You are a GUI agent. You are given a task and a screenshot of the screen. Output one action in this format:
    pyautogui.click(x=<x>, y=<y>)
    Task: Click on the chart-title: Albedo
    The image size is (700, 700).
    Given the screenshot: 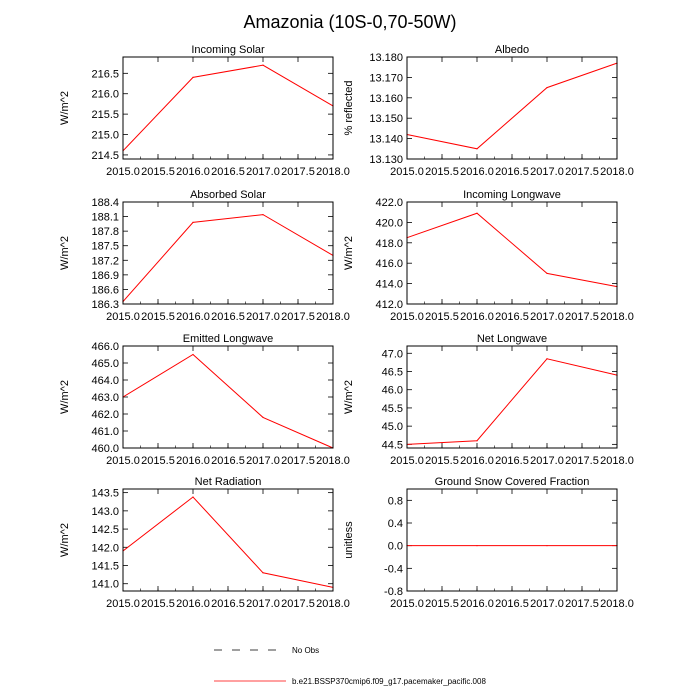 What is the action you would take?
    pyautogui.click(x=512, y=50)
    